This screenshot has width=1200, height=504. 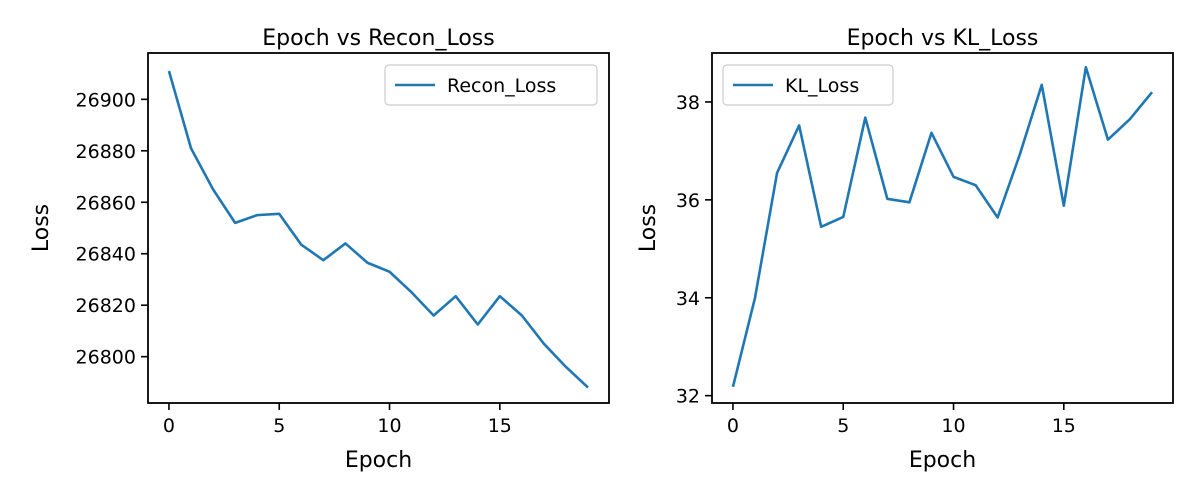 What do you see at coordinates (688, 299) in the screenshot?
I see `y-tick-label: 34` at bounding box center [688, 299].